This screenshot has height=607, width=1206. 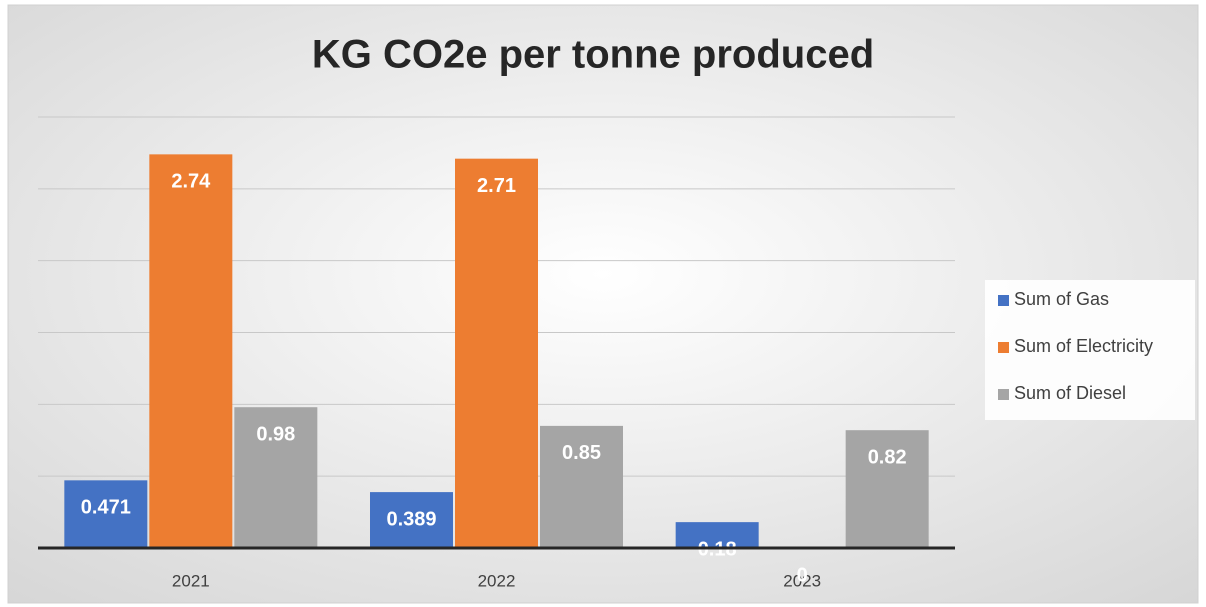 I want to click on data-label: 0.98, so click(x=275, y=434).